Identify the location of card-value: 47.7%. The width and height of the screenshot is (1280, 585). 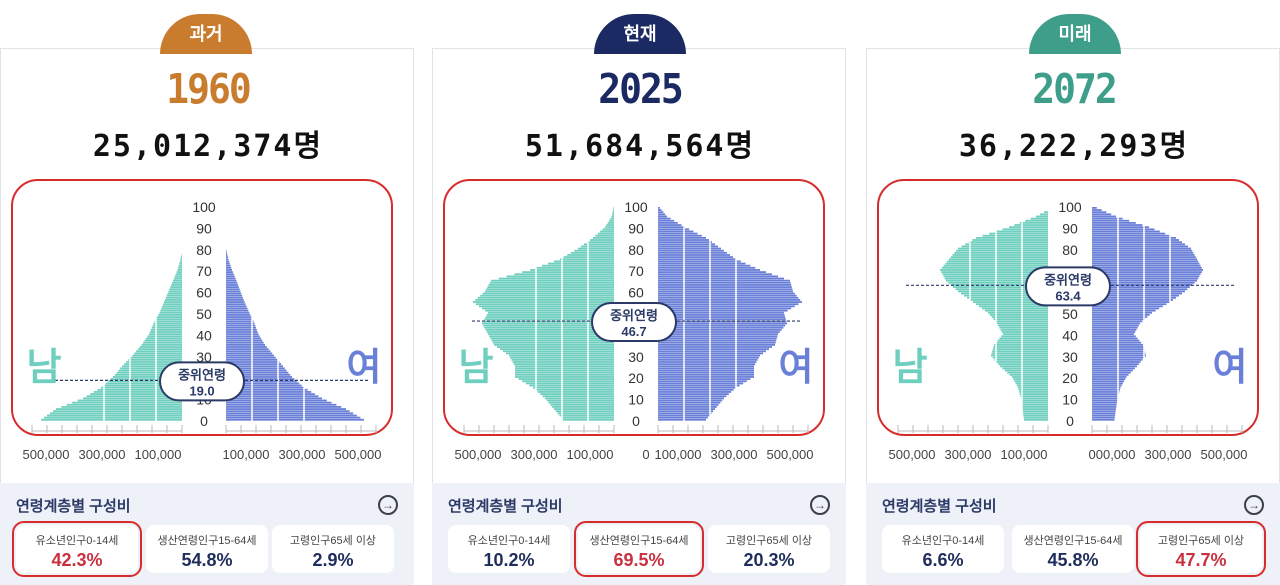
(1201, 560).